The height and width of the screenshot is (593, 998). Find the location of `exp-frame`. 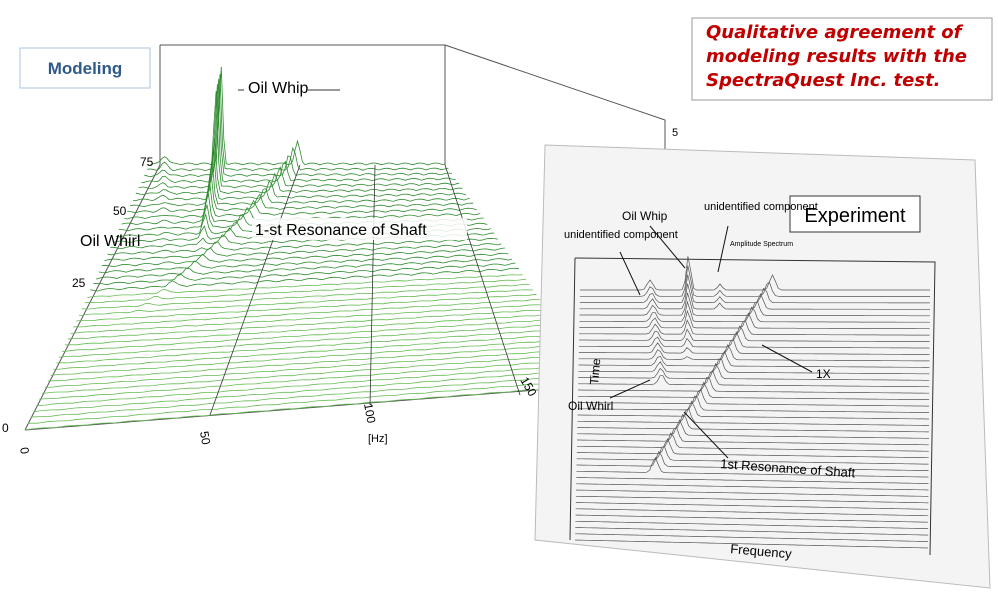

exp-frame is located at coordinates (572, 399).